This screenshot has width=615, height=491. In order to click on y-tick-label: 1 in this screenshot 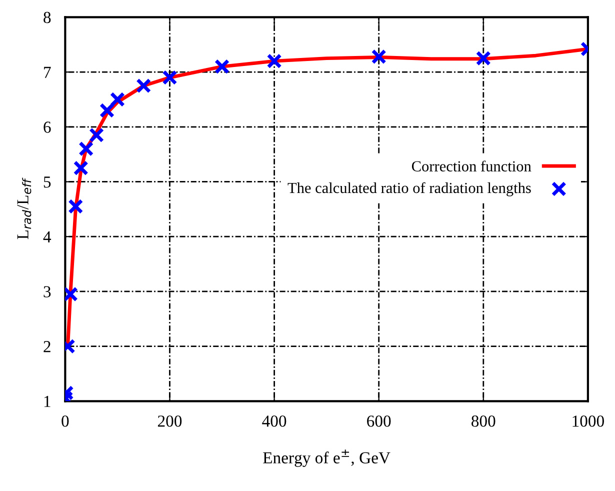, I will do `click(47, 401)`.